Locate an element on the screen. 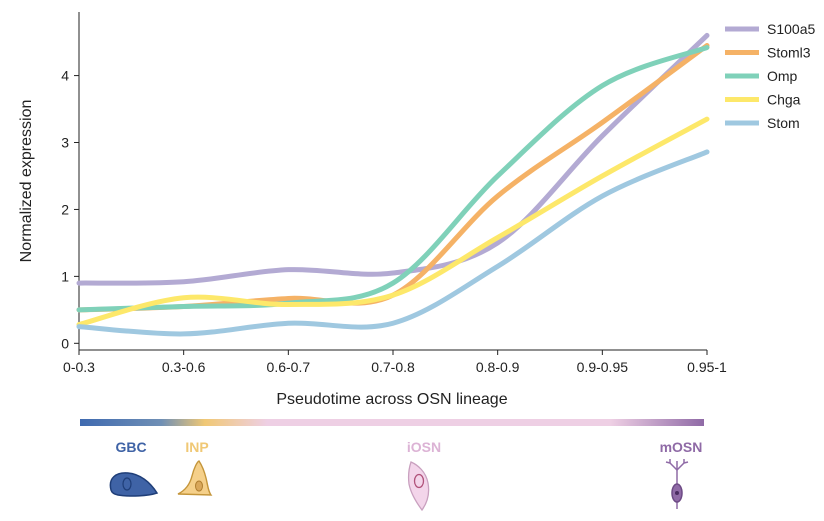 The height and width of the screenshot is (521, 824). x-tick-label: 0-0.3 is located at coordinates (79, 367).